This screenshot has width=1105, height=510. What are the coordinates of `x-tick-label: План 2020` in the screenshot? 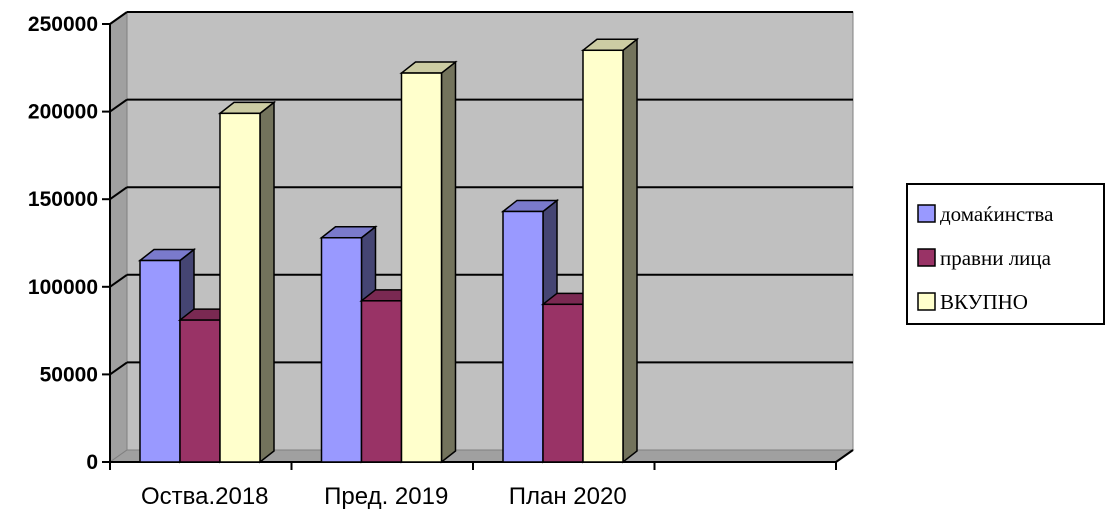 It's located at (568, 496).